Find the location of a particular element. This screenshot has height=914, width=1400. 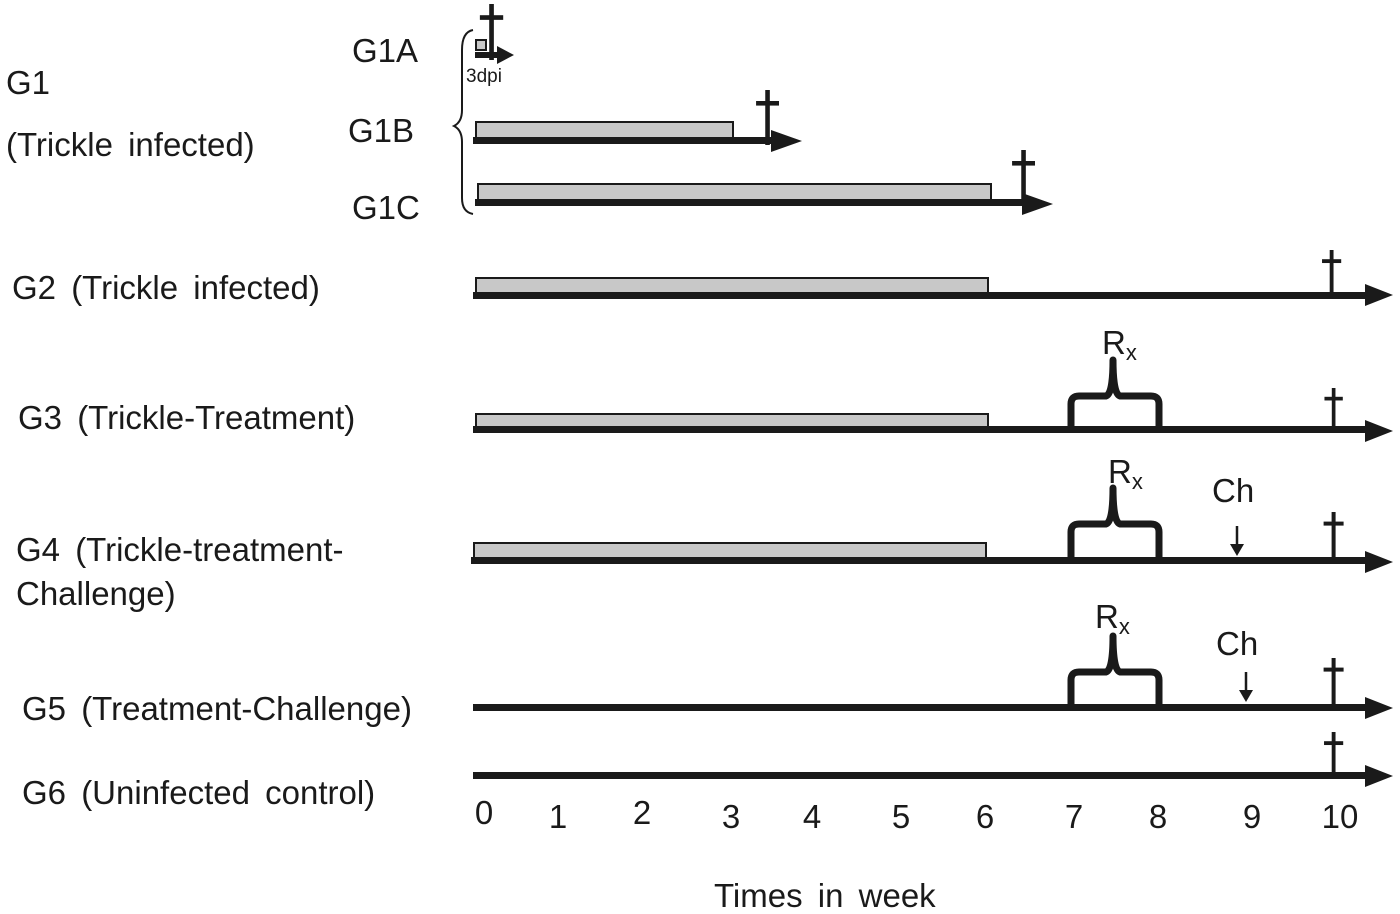

g2-sacrifice-dagger is located at coordinates (1332, 273).